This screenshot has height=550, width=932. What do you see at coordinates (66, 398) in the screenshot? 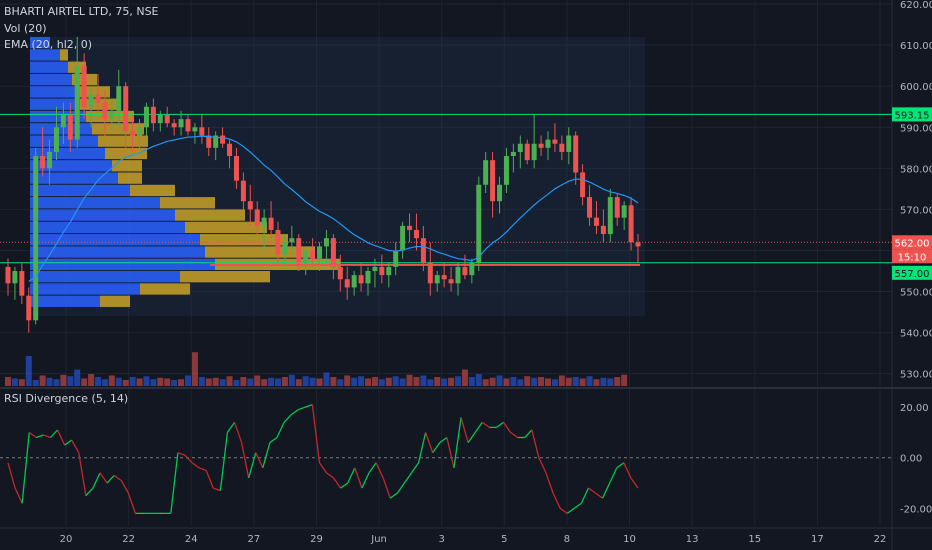
I see `rsi-legend: RSI Divergence (5, 14)` at bounding box center [66, 398].